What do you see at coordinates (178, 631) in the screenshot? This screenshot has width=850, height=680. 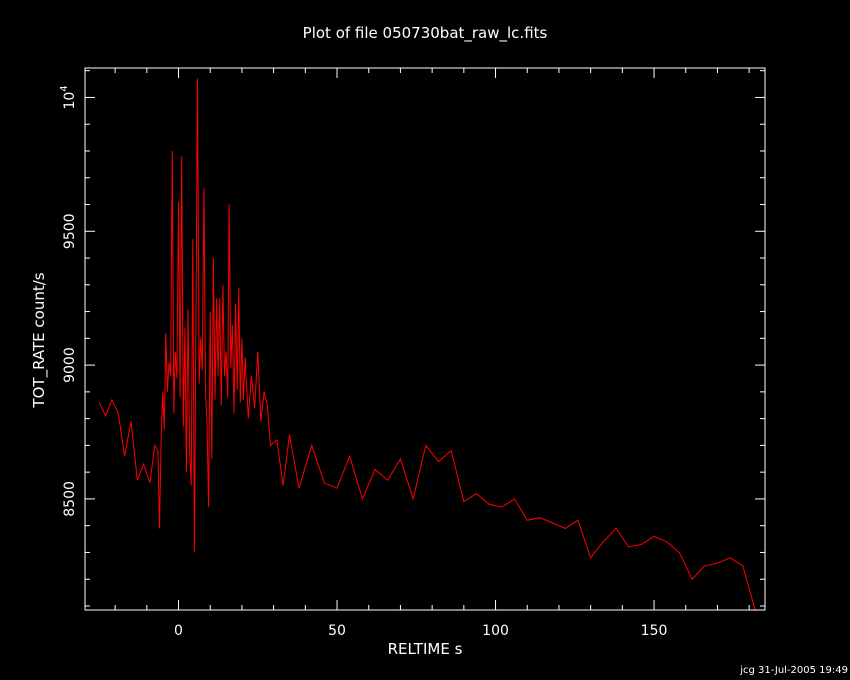 I see `x-tick-label: 0` at bounding box center [178, 631].